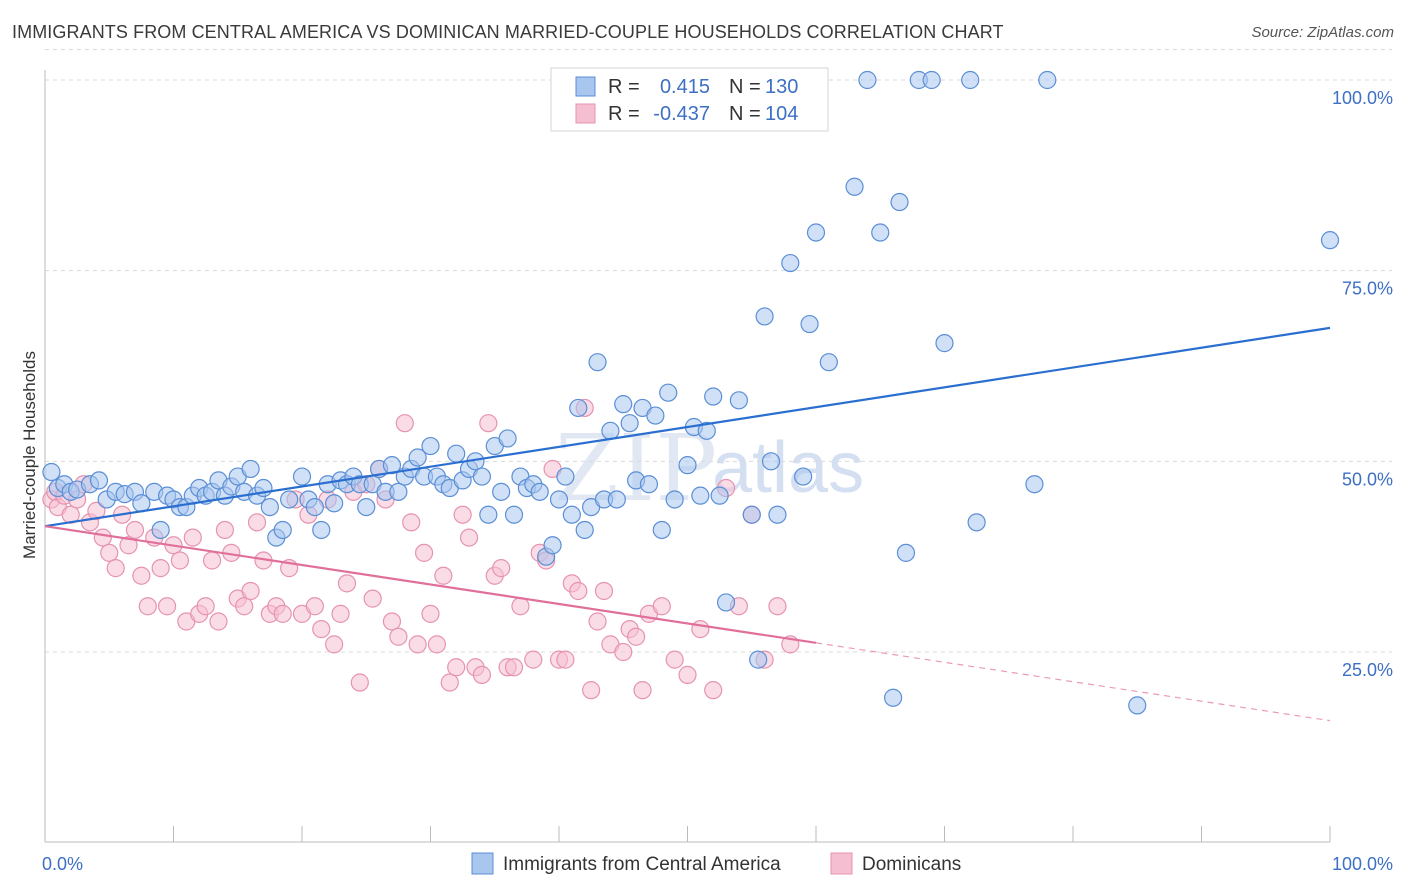  I want to click on stats-legend: R = 0.415 N = 130 R = -0.437 N = 104, so click(689, 99).